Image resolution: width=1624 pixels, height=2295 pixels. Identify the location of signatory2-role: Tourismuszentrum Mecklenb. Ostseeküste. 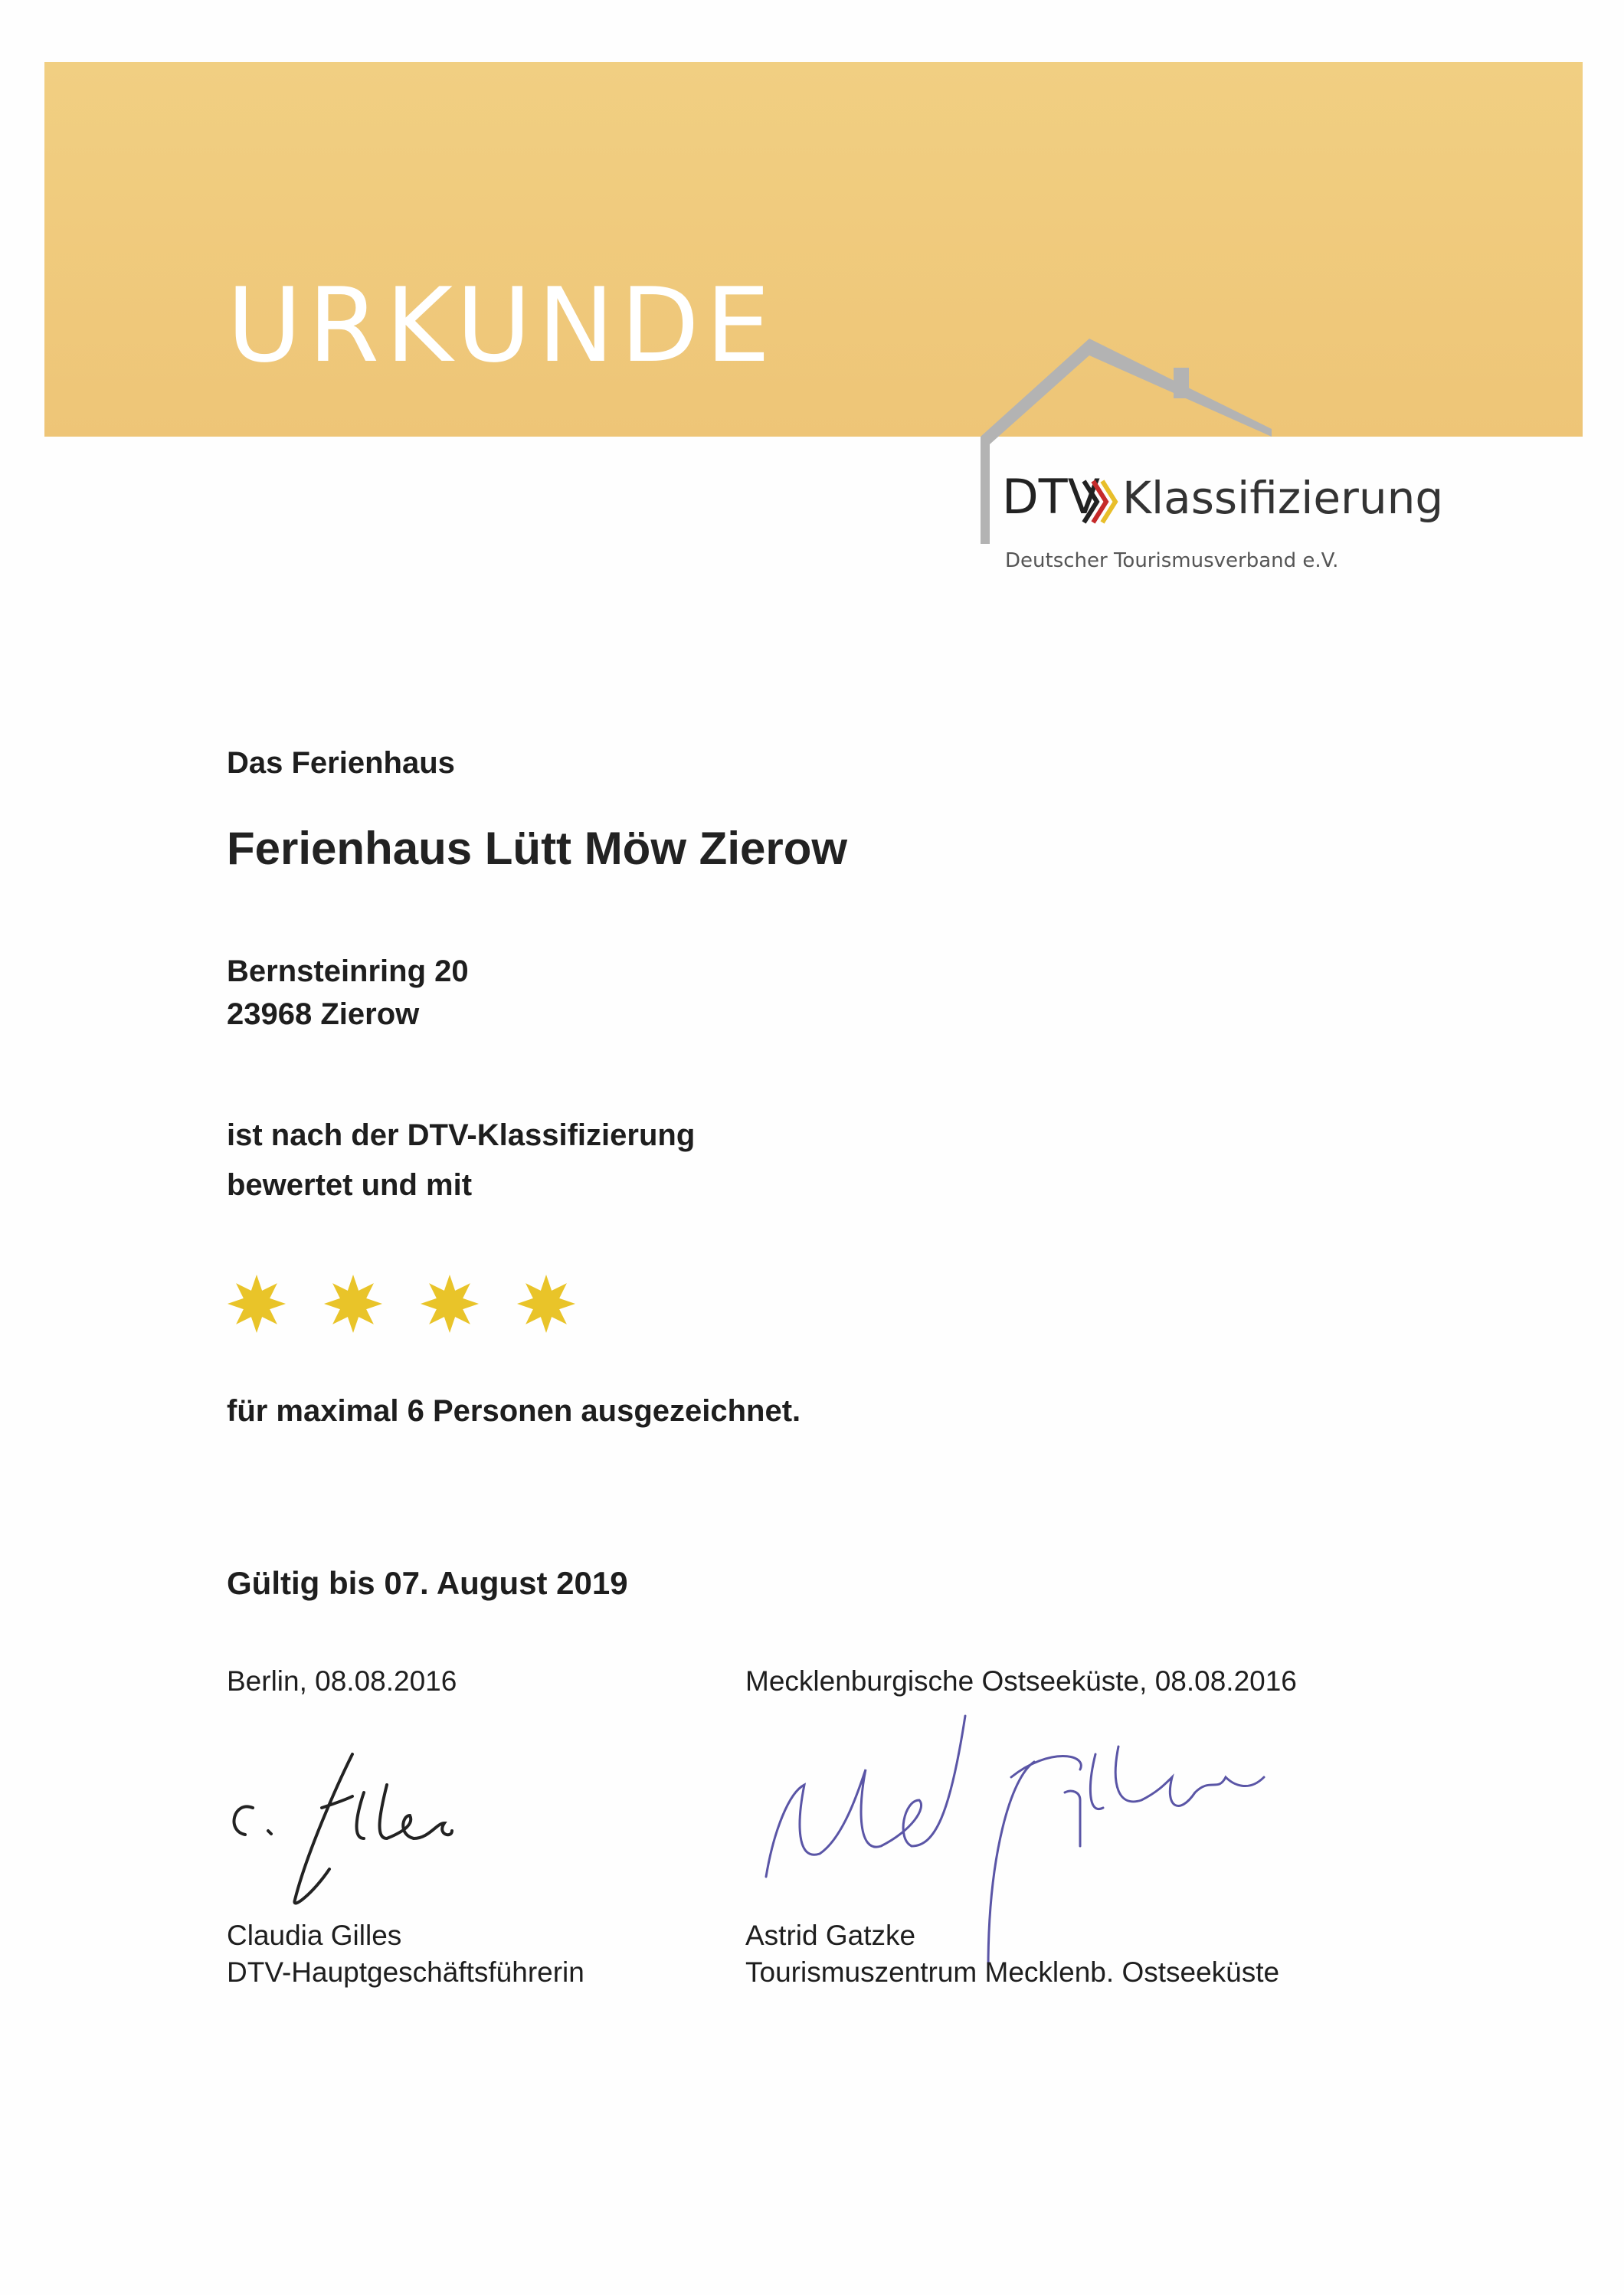
(1013, 1972).